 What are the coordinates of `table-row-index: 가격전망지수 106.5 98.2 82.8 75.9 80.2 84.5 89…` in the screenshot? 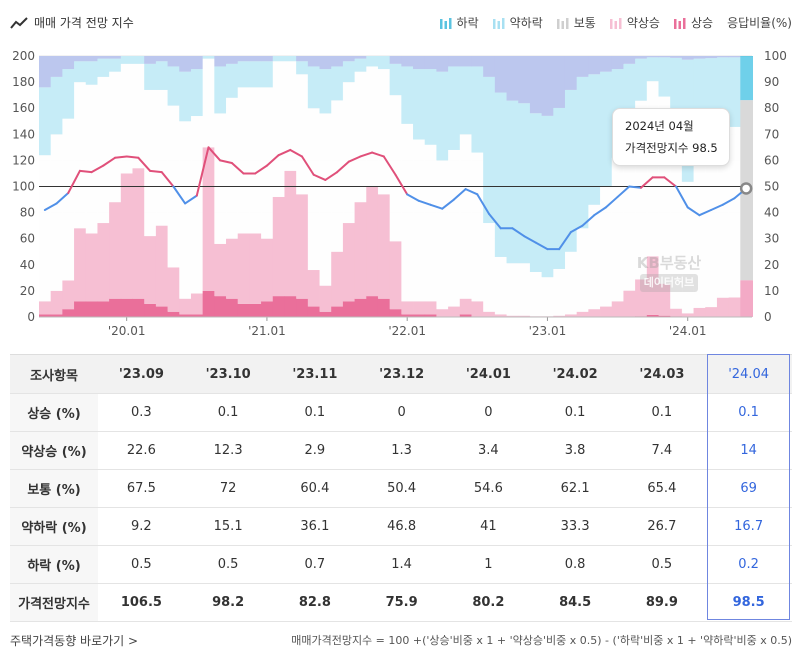 It's located at (401, 602).